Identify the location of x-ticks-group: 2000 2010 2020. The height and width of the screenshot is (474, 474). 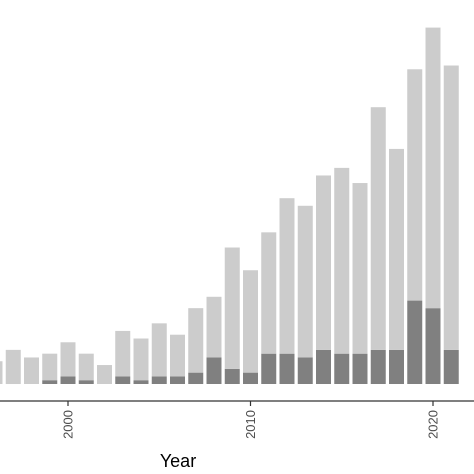
(251, 420).